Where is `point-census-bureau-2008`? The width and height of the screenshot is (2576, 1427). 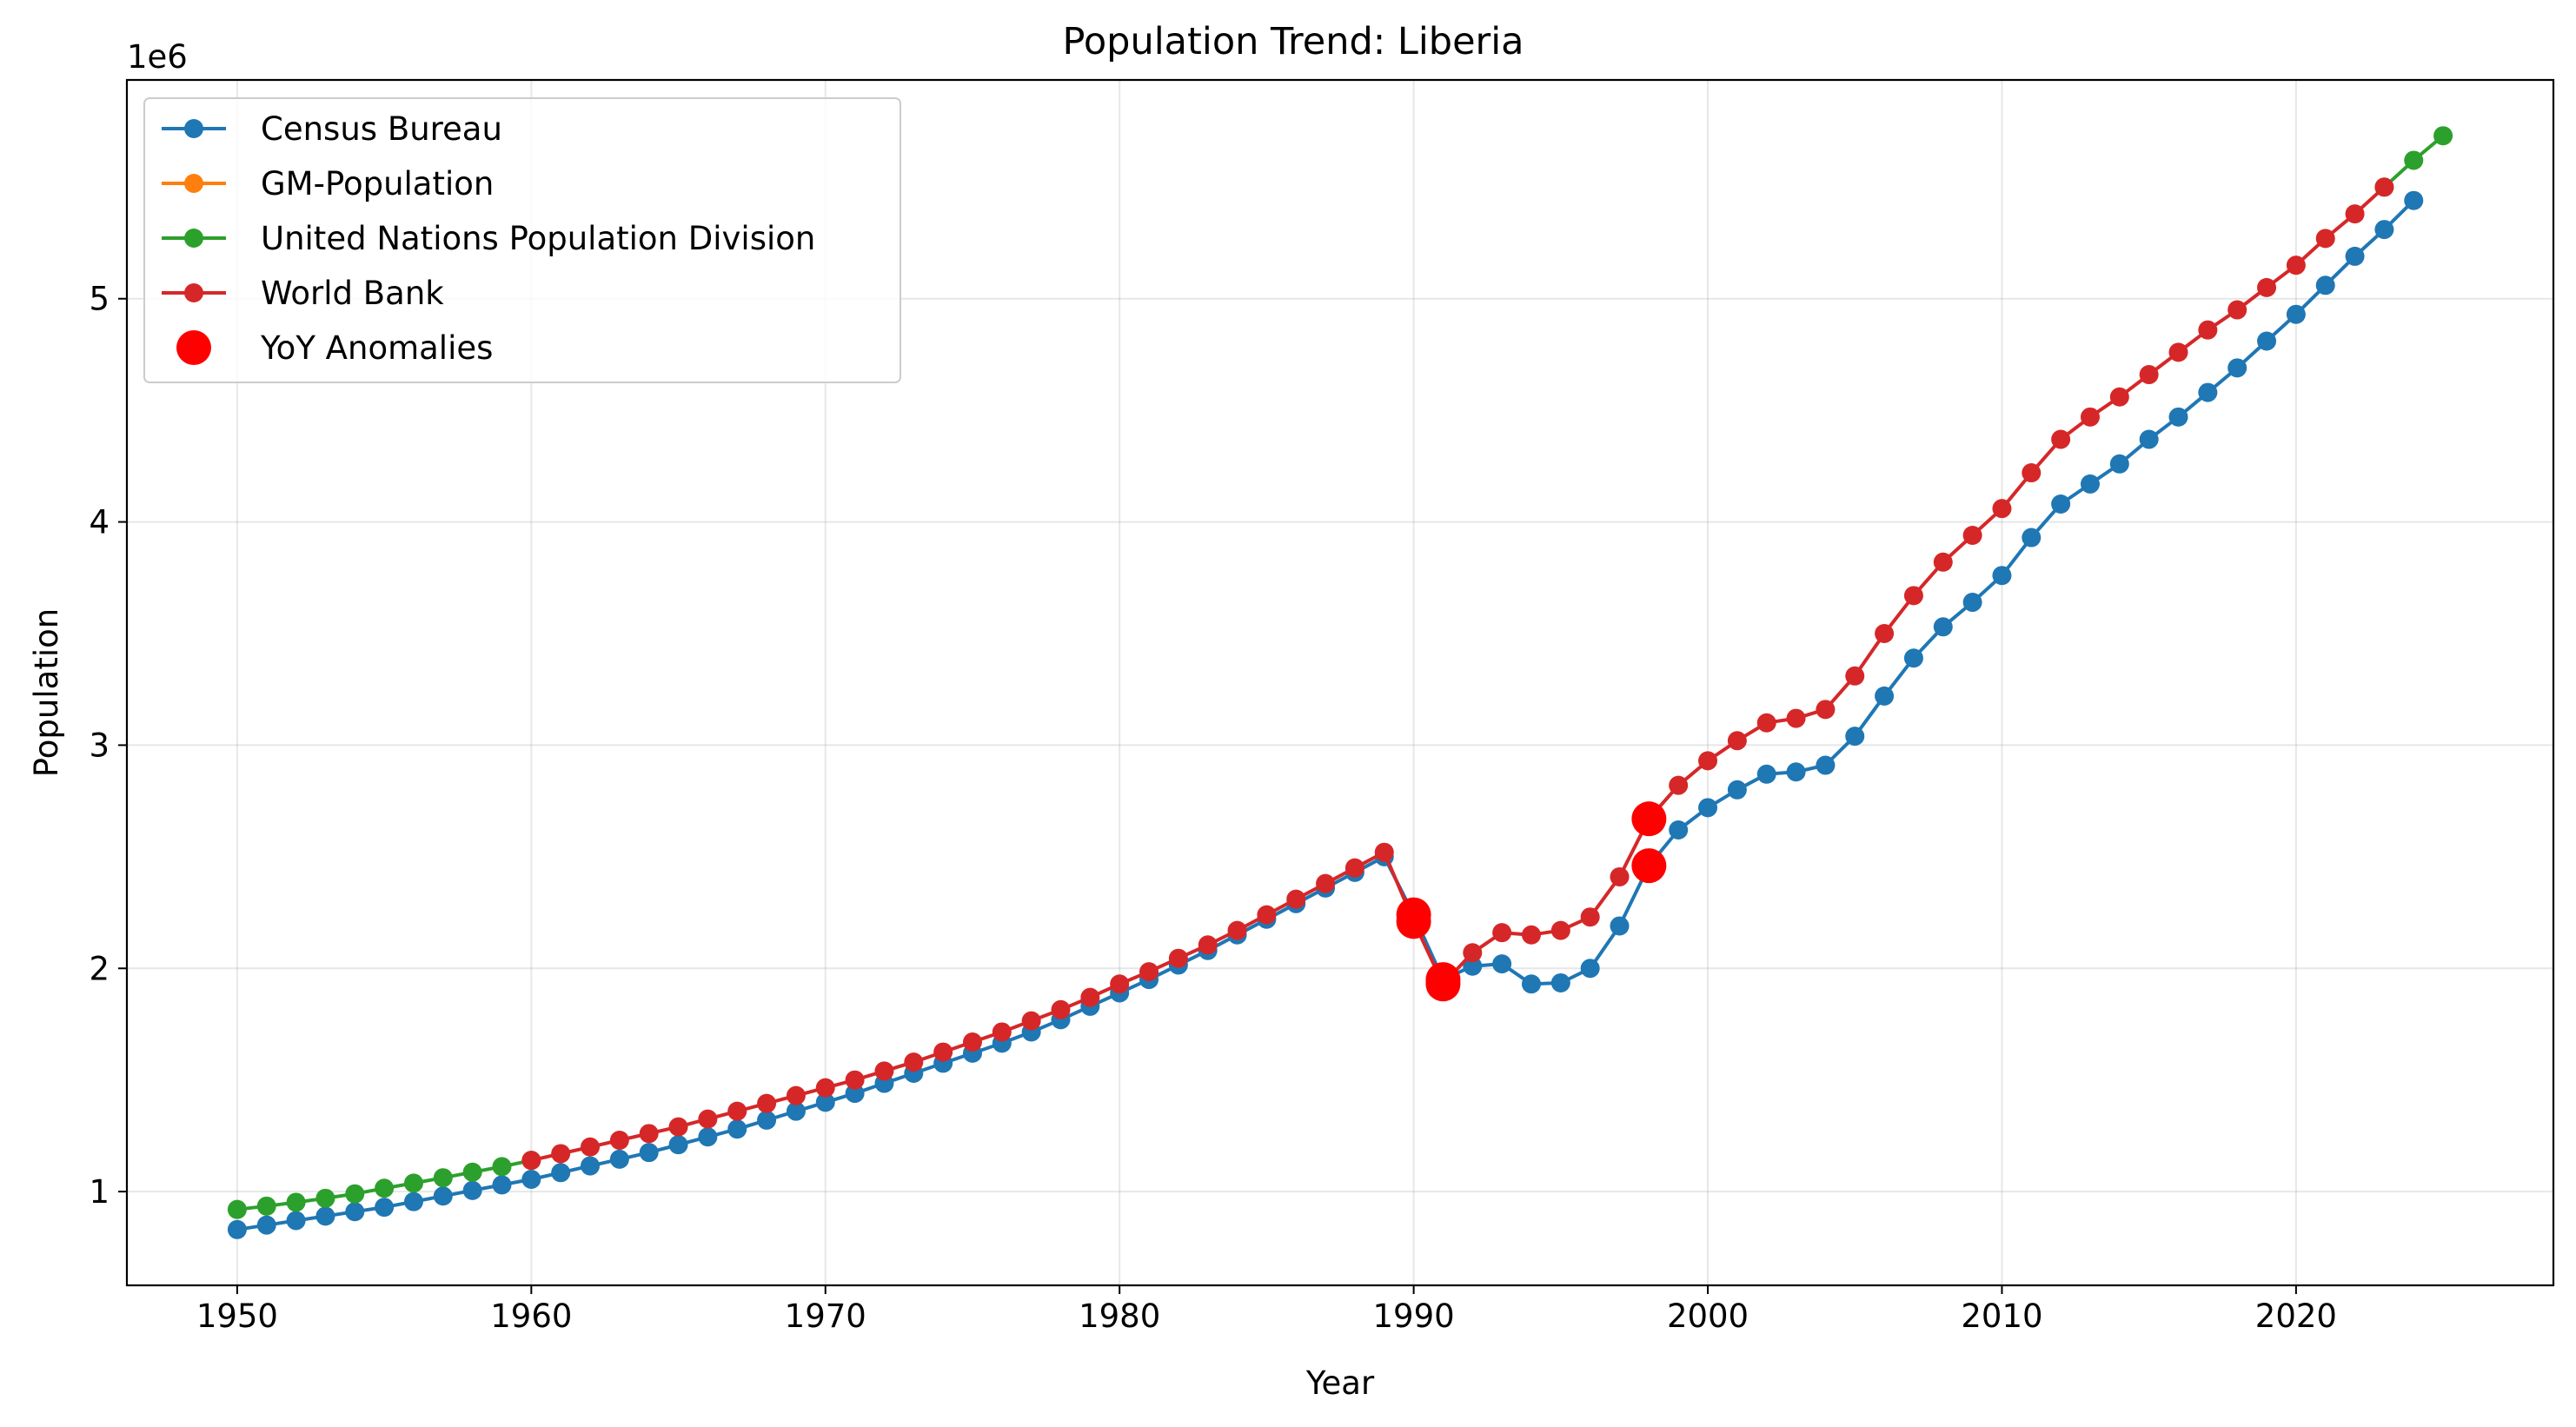 point-census-bureau-2008 is located at coordinates (1943, 627).